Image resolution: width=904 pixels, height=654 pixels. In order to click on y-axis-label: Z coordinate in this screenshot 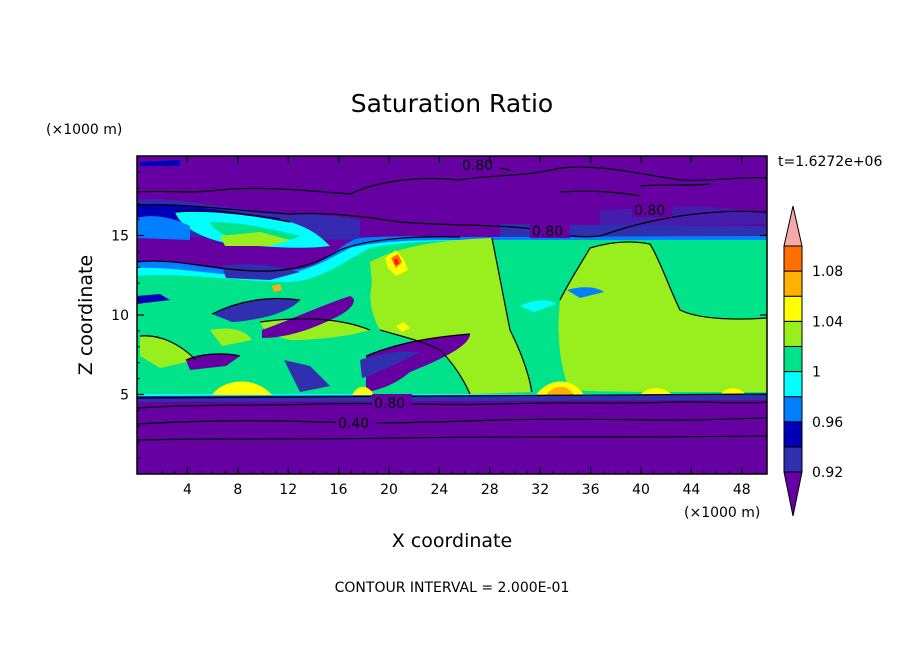, I will do `click(86, 315)`.